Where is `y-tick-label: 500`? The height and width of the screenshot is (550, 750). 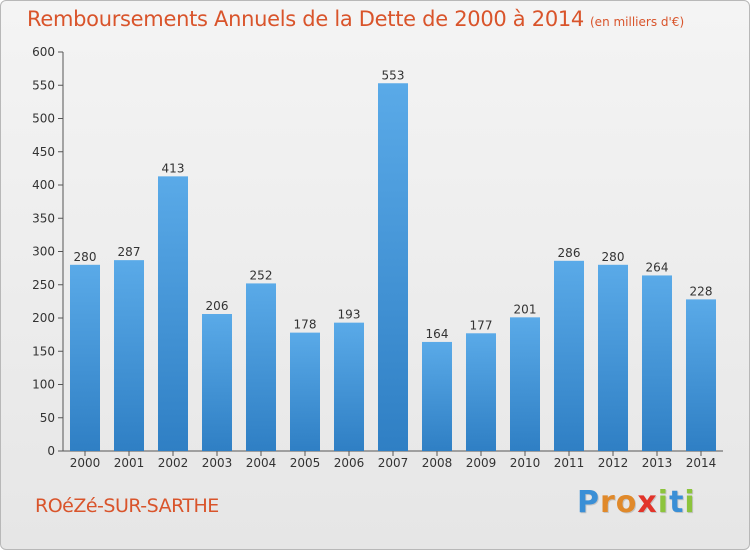 y-tick-label: 500 is located at coordinates (43, 119).